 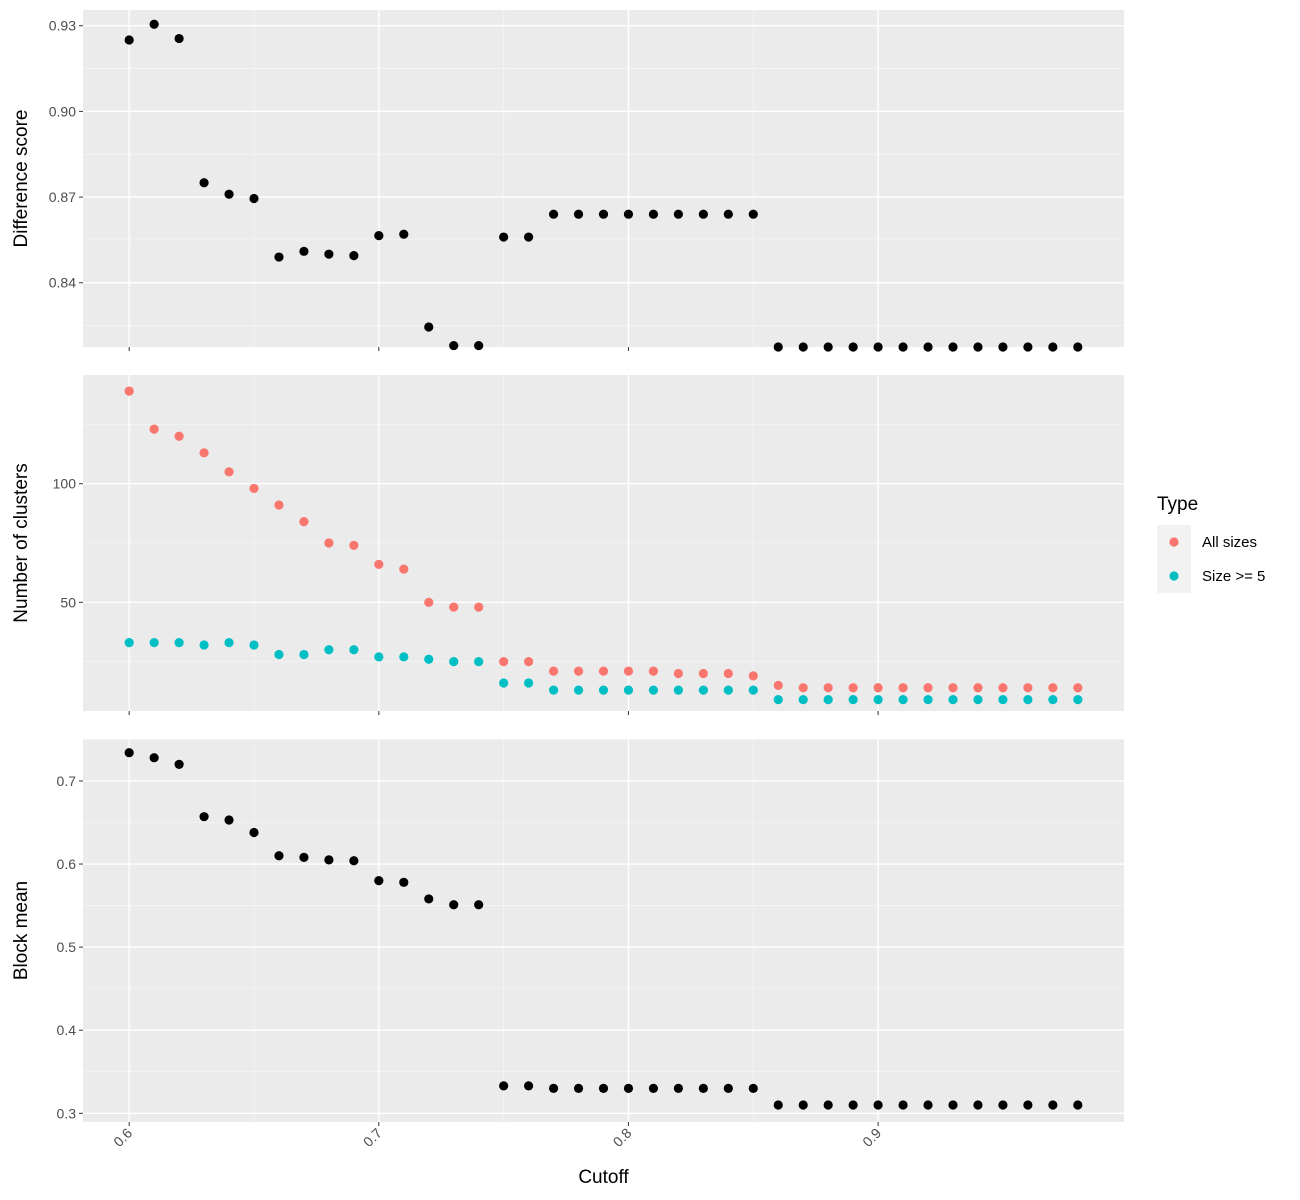 What do you see at coordinates (68, 602) in the screenshot?
I see `panel-2-ytick-label: 50` at bounding box center [68, 602].